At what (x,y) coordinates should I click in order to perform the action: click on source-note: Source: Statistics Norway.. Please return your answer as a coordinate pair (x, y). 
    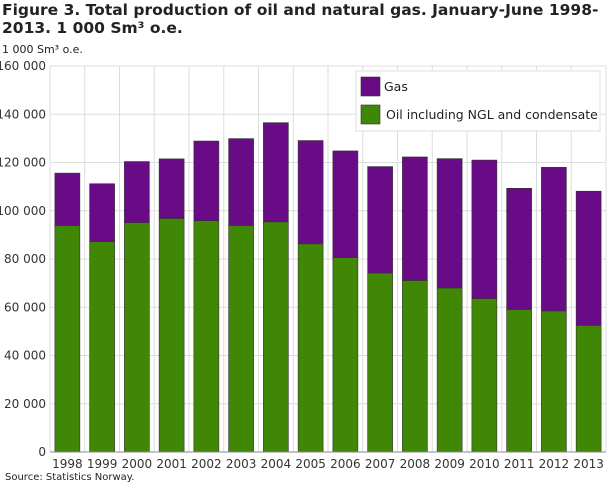
    Looking at the image, I should click on (70, 477).